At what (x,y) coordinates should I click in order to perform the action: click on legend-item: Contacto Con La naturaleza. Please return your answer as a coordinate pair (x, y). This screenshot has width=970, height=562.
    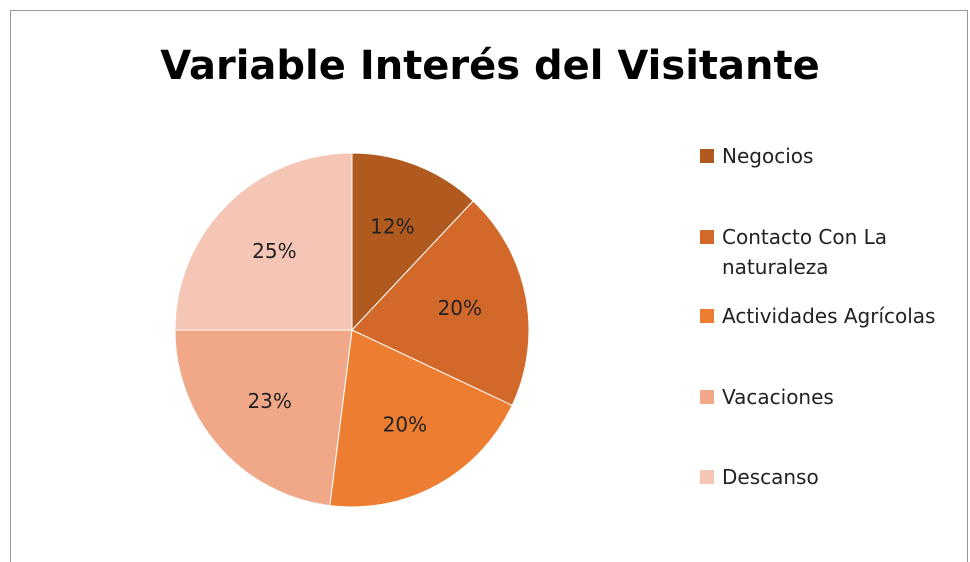
    Looking at the image, I should click on (825, 252).